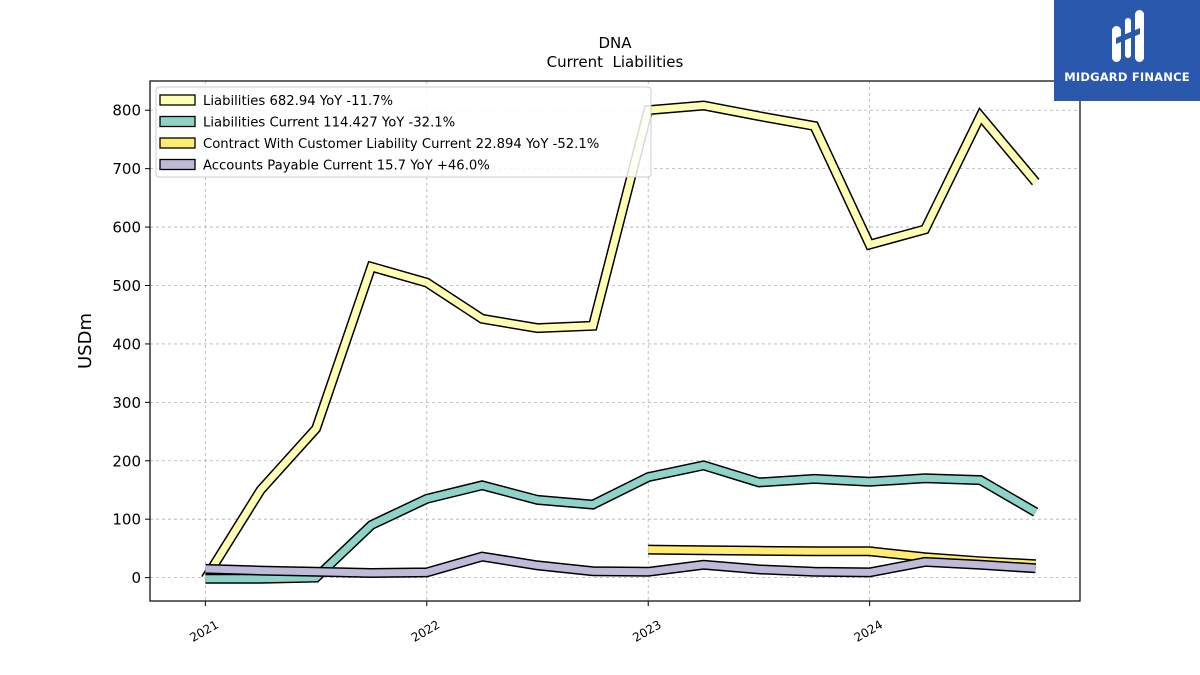 This screenshot has width=1200, height=675. What do you see at coordinates (126, 344) in the screenshot?
I see `y-tick-label: 400` at bounding box center [126, 344].